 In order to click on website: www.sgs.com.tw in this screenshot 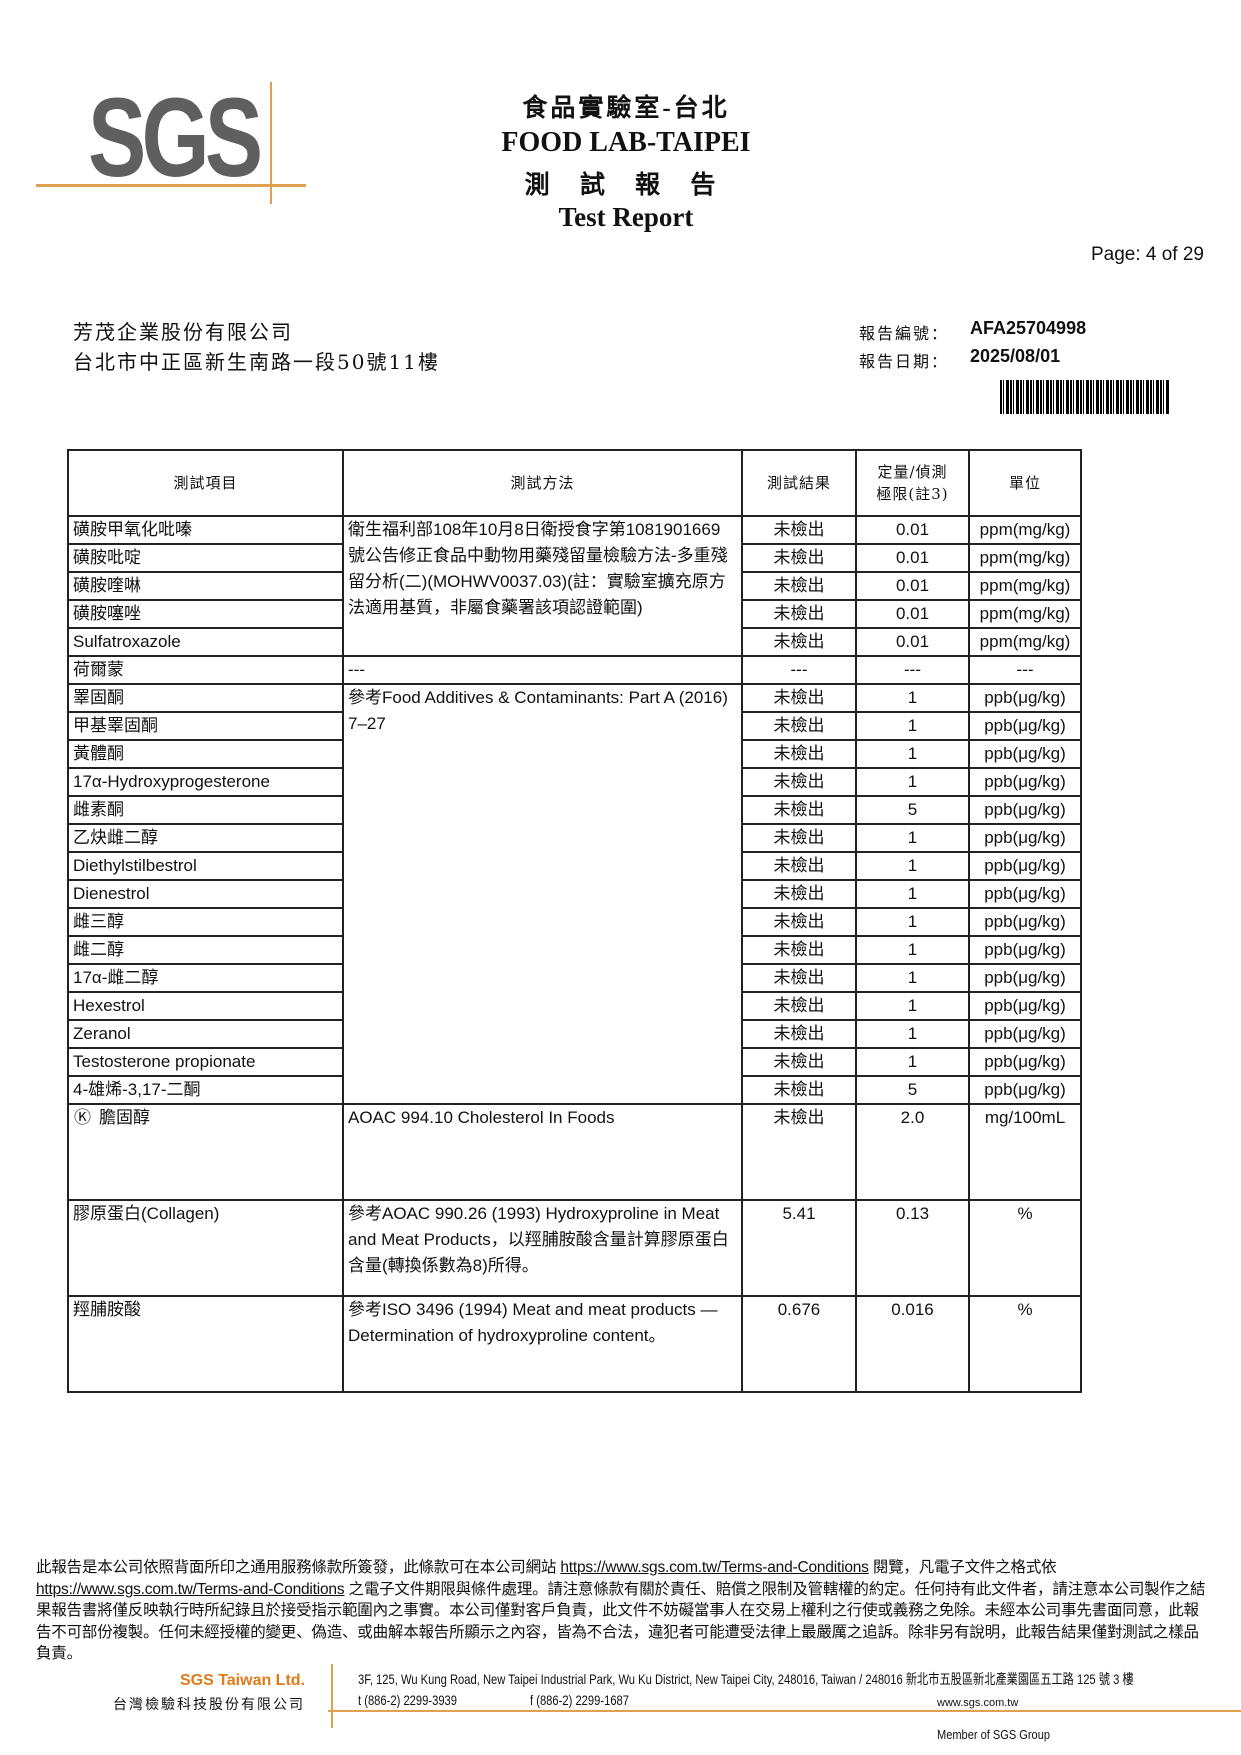, I will do `click(978, 1703)`.